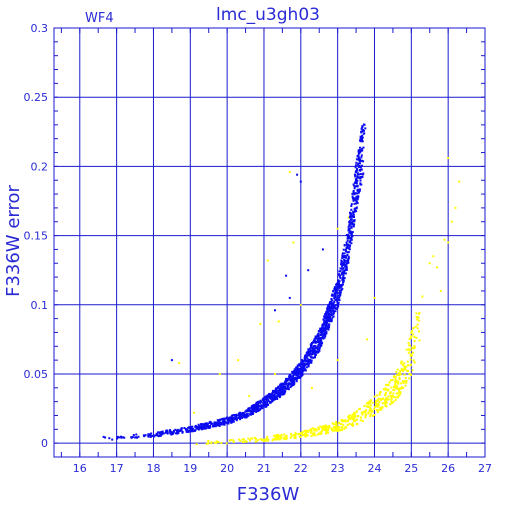 This screenshot has width=512, height=512. I want to click on blue-outlier-point, so click(322, 249).